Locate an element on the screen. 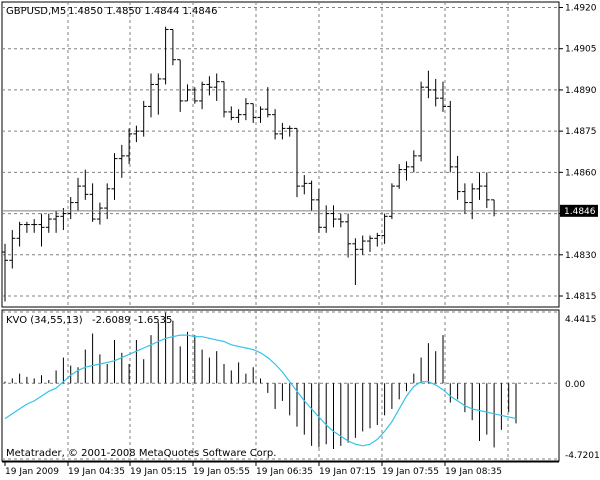  time-label: 19 Jan 06:35 is located at coordinates (284, 472).